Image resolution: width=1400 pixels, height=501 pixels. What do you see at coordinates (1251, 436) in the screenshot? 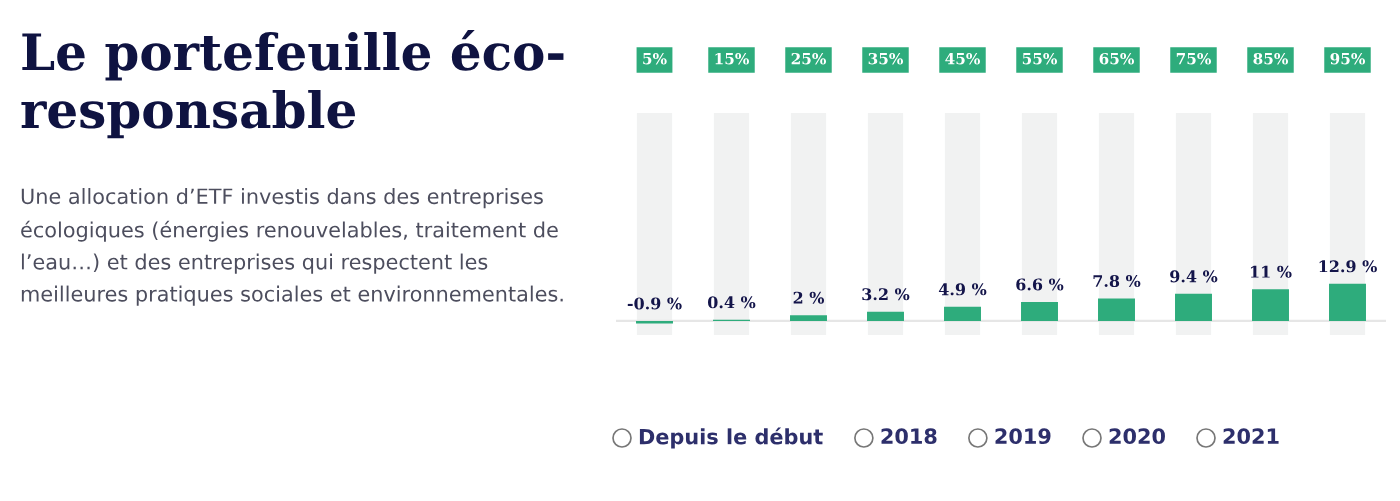
I see `text: 2021` at bounding box center [1251, 436].